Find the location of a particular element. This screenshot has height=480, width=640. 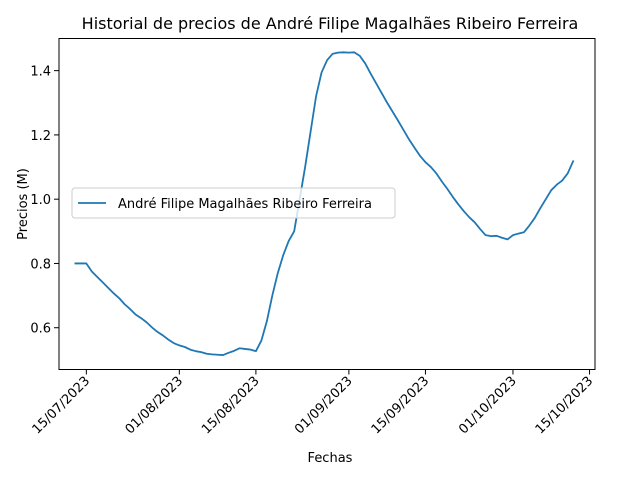

y-tick-label: 0.6 is located at coordinates (40, 329).